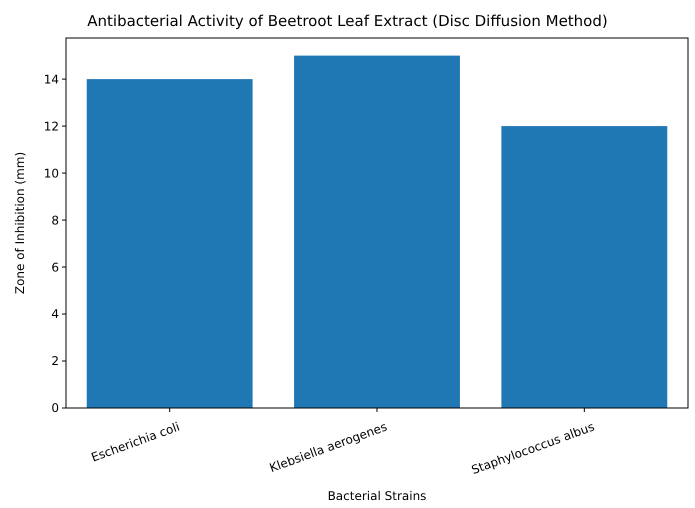  Describe the element at coordinates (55, 267) in the screenshot. I see `y-tick-label: 6` at that location.